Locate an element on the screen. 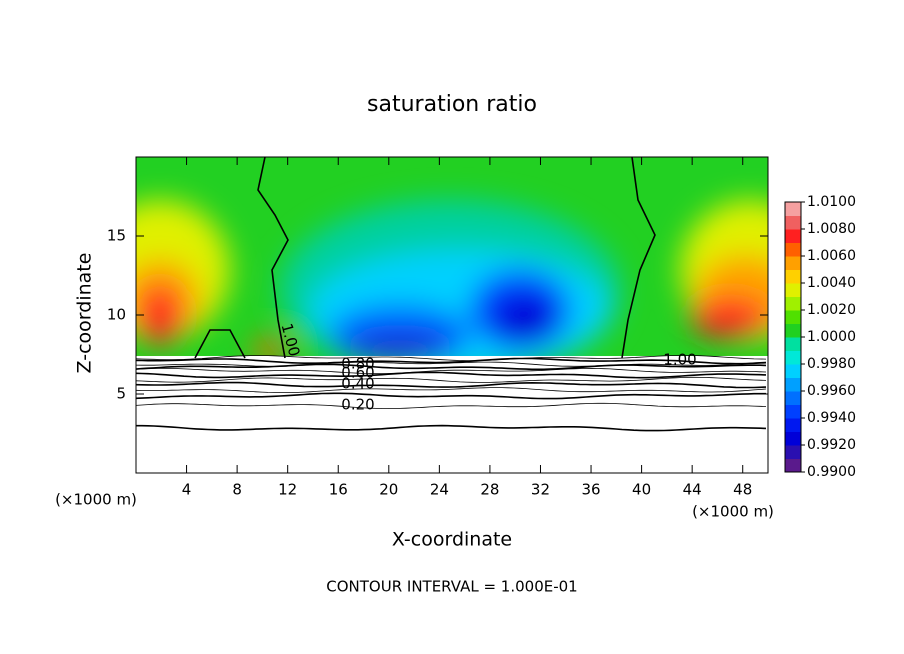 The image size is (904, 654). x-unit: (×1000 m) is located at coordinates (733, 512).